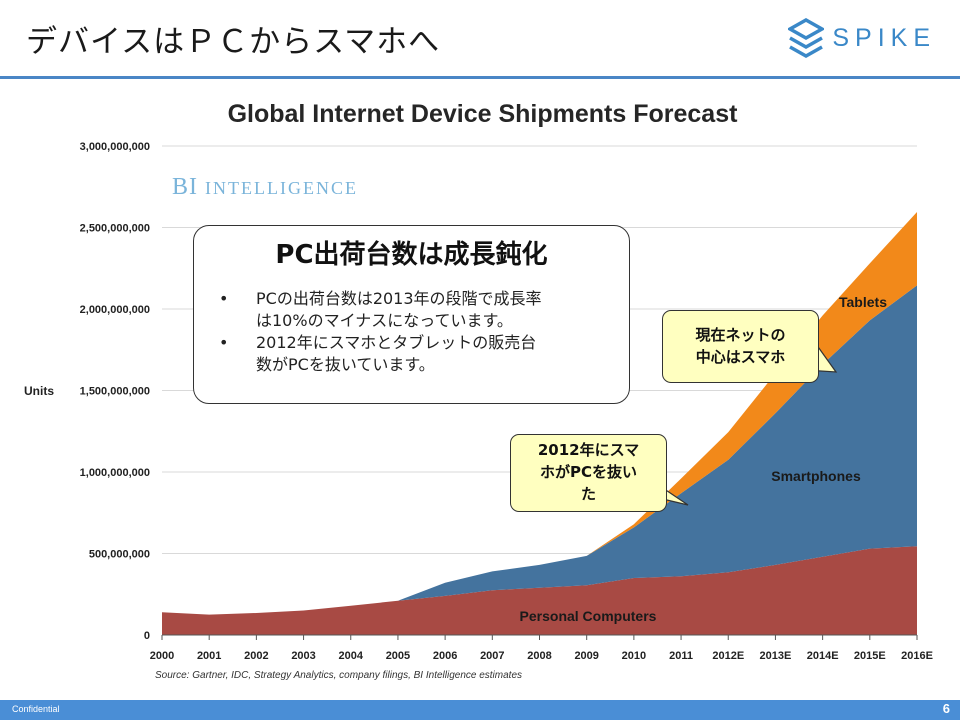 This screenshot has height=720, width=960. I want to click on x-tick-label: 2015E, so click(870, 656).